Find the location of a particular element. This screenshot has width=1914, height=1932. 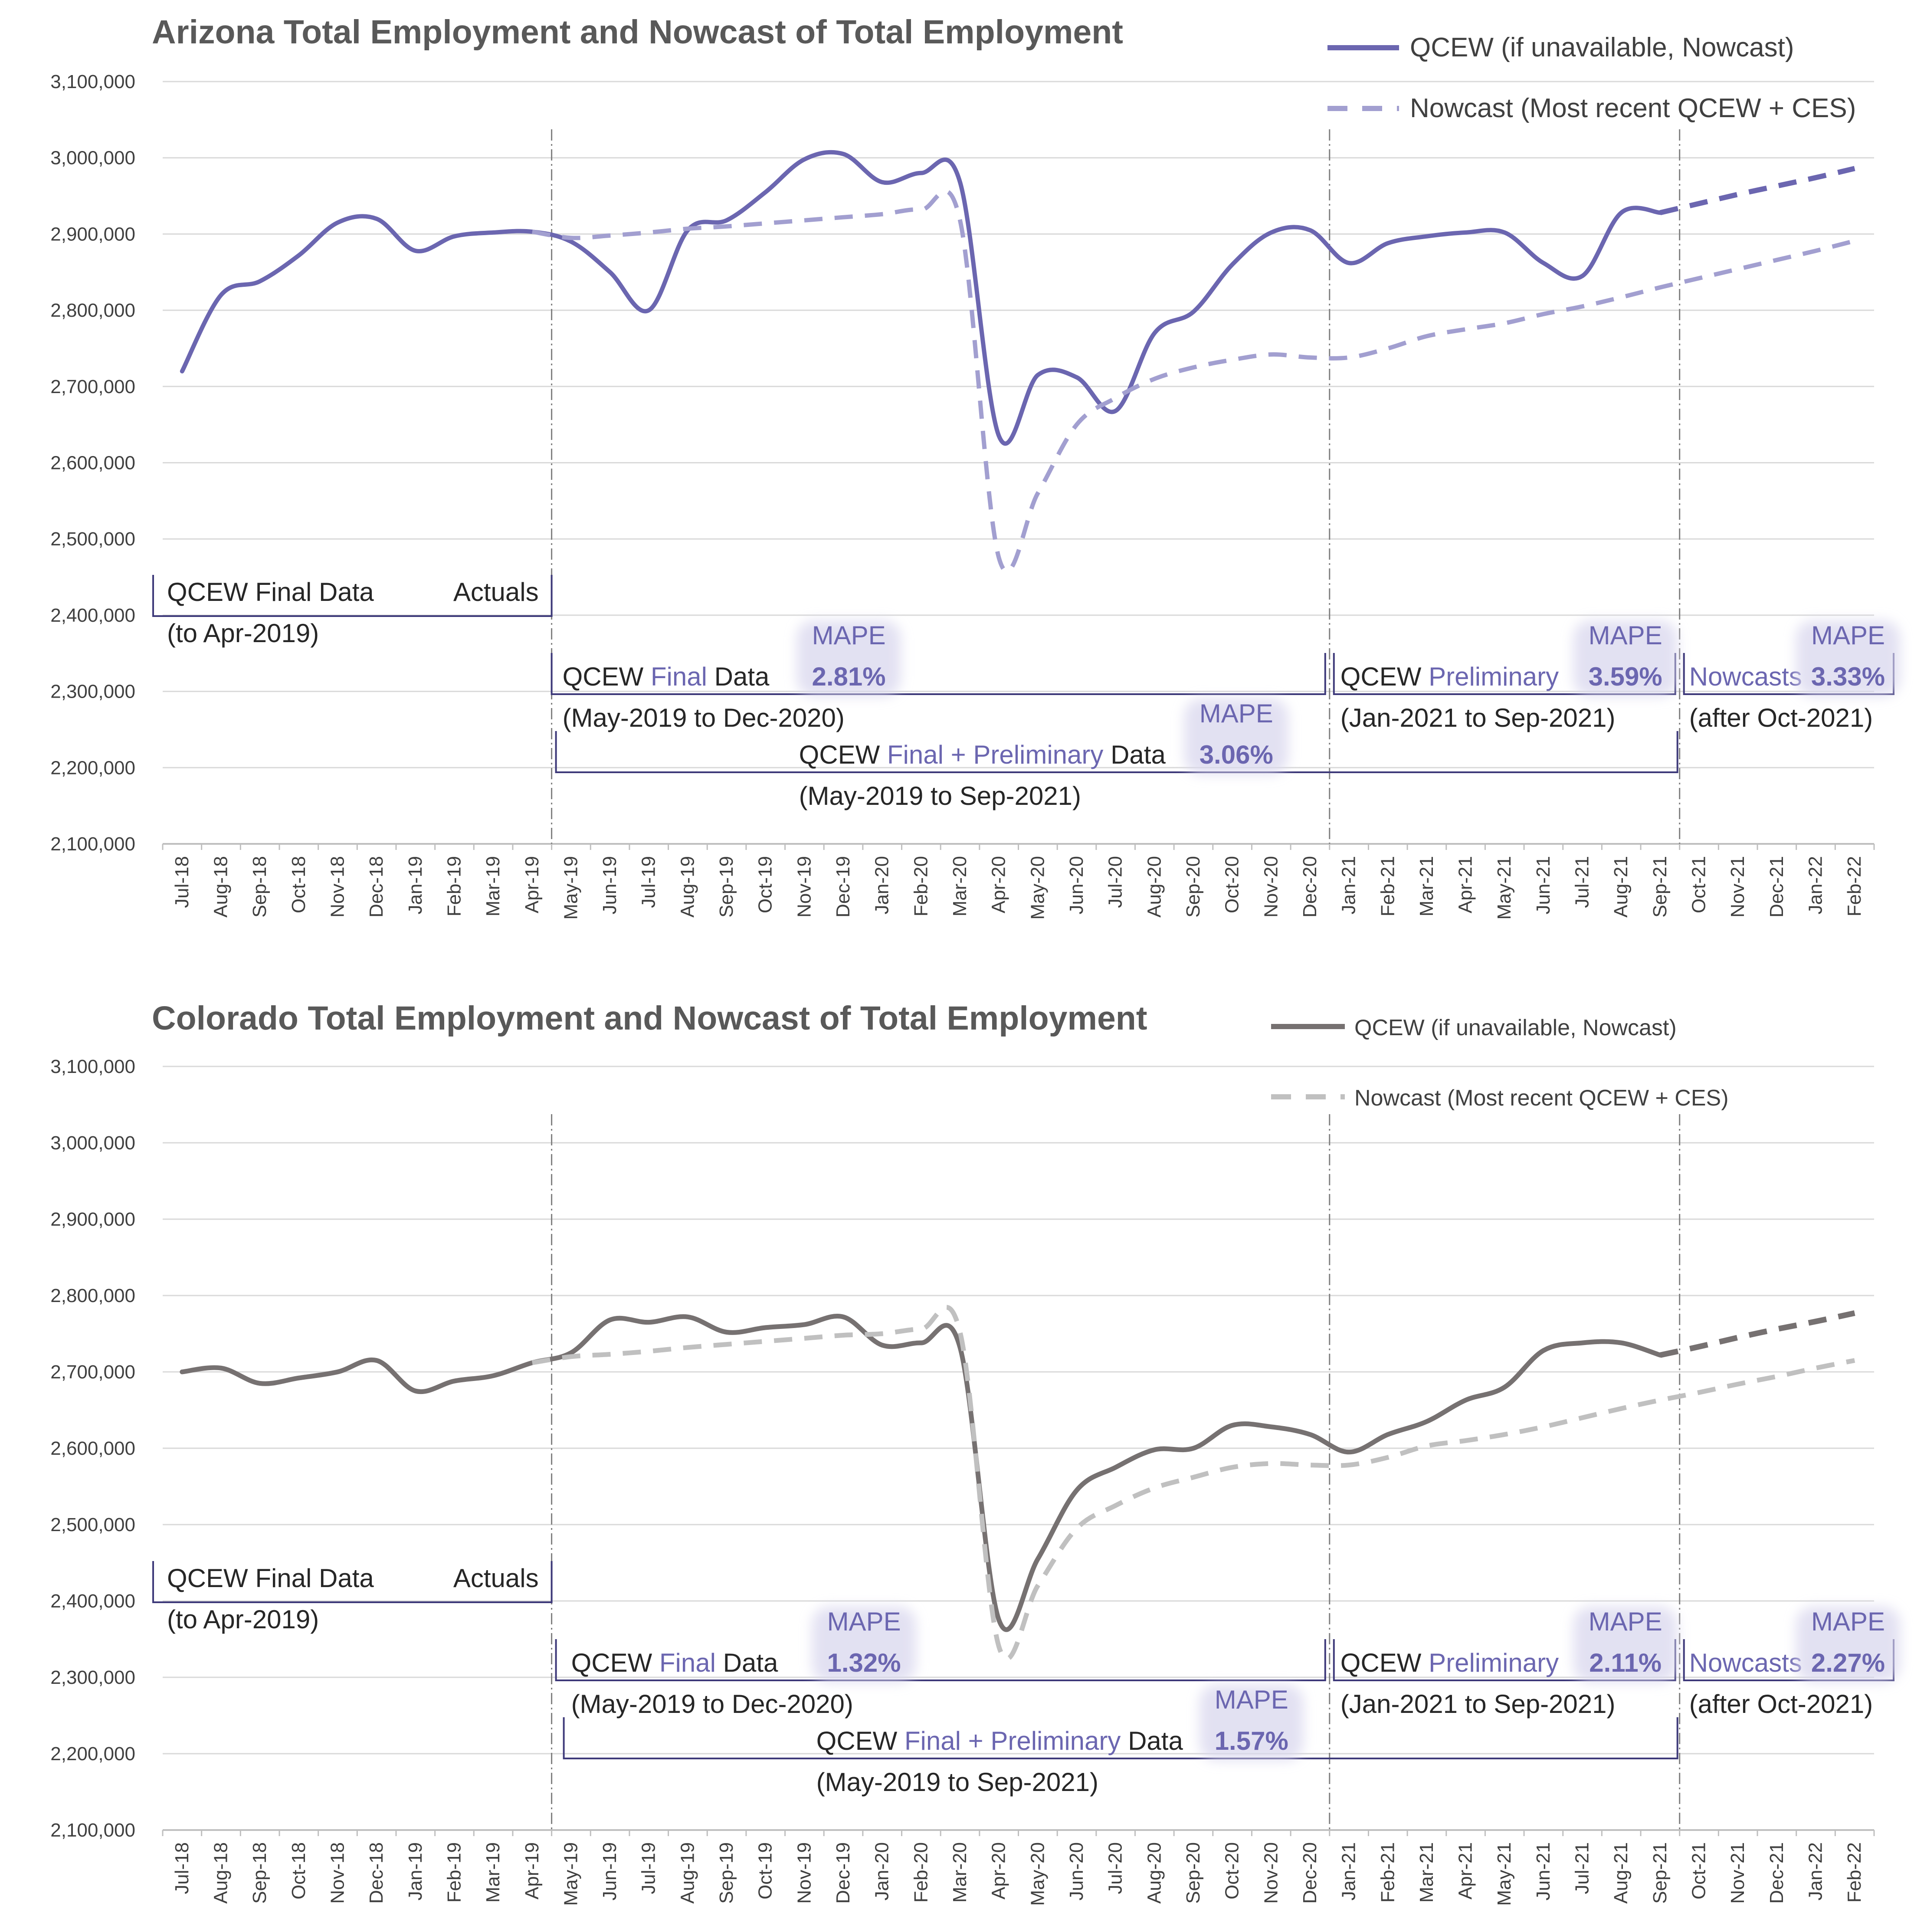

x-tick-label: Sep-18 is located at coordinates (259, 1873).